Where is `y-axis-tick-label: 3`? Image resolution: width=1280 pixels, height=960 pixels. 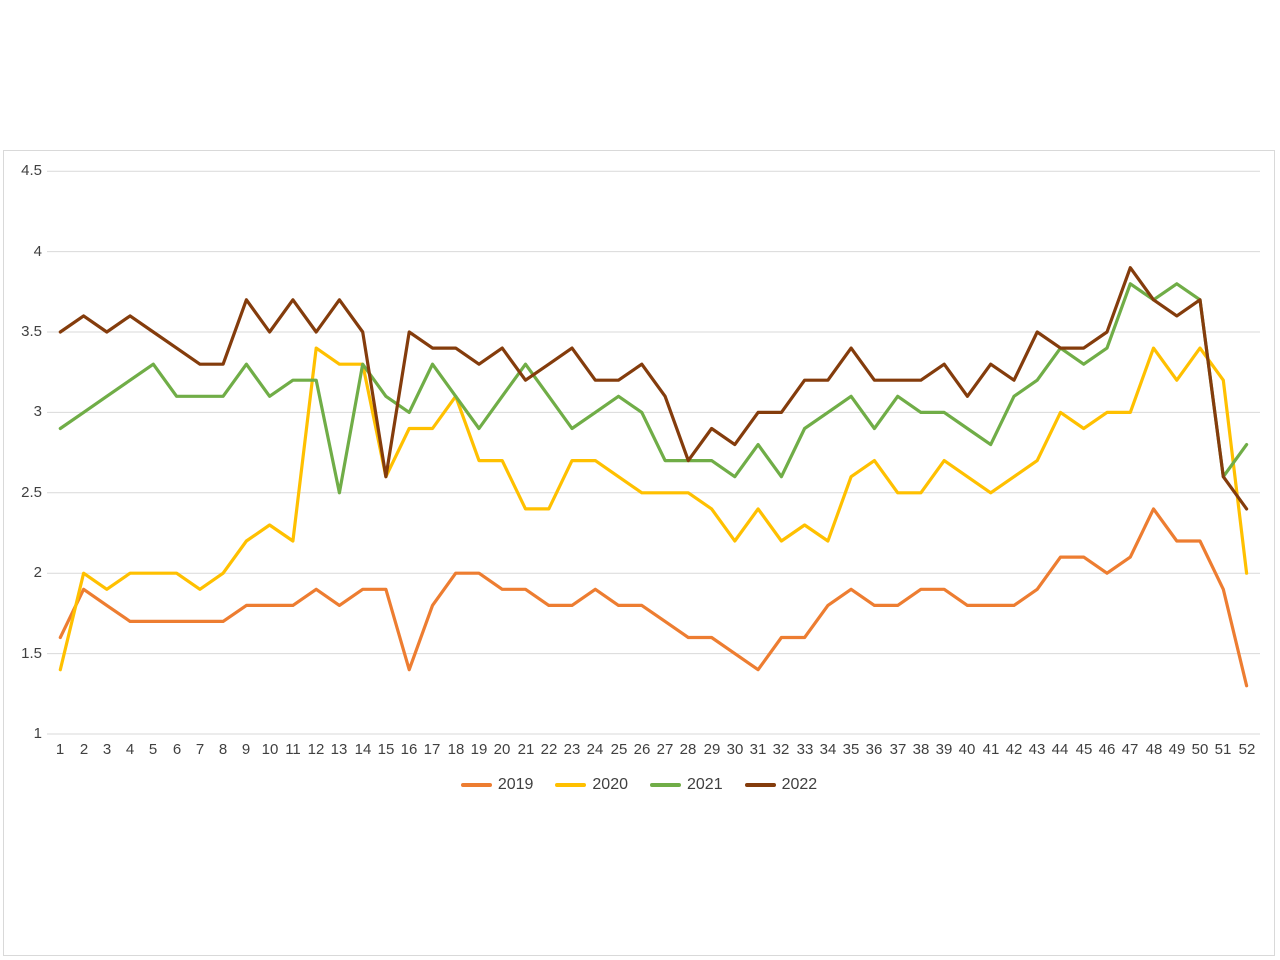
y-axis-tick-label: 3 is located at coordinates (37, 411).